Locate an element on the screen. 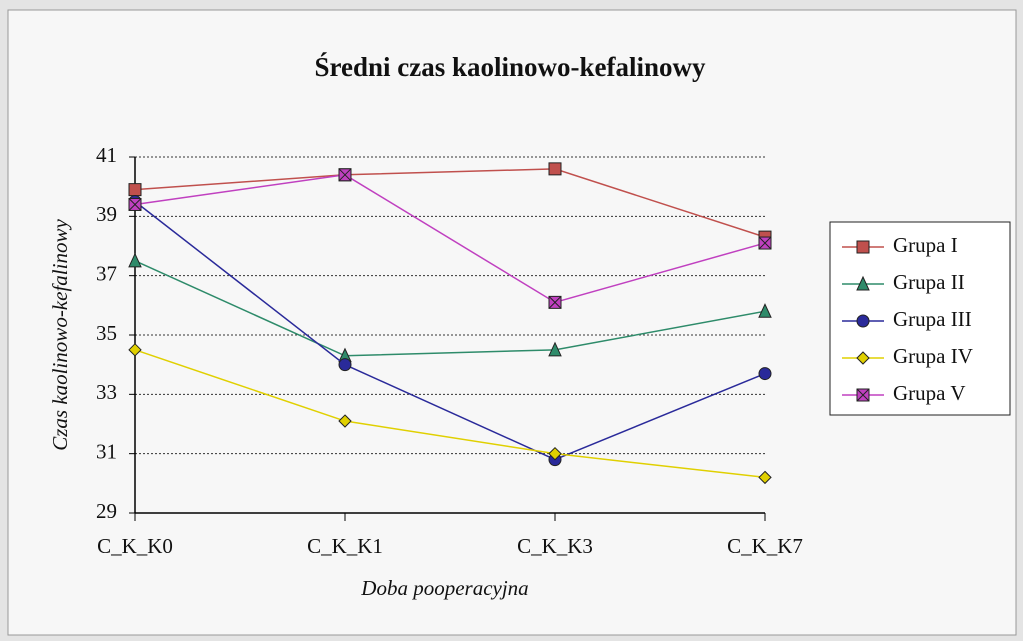 Image resolution: width=1023 pixels, height=641 pixels. legend-label: Grupa II is located at coordinates (929, 282).